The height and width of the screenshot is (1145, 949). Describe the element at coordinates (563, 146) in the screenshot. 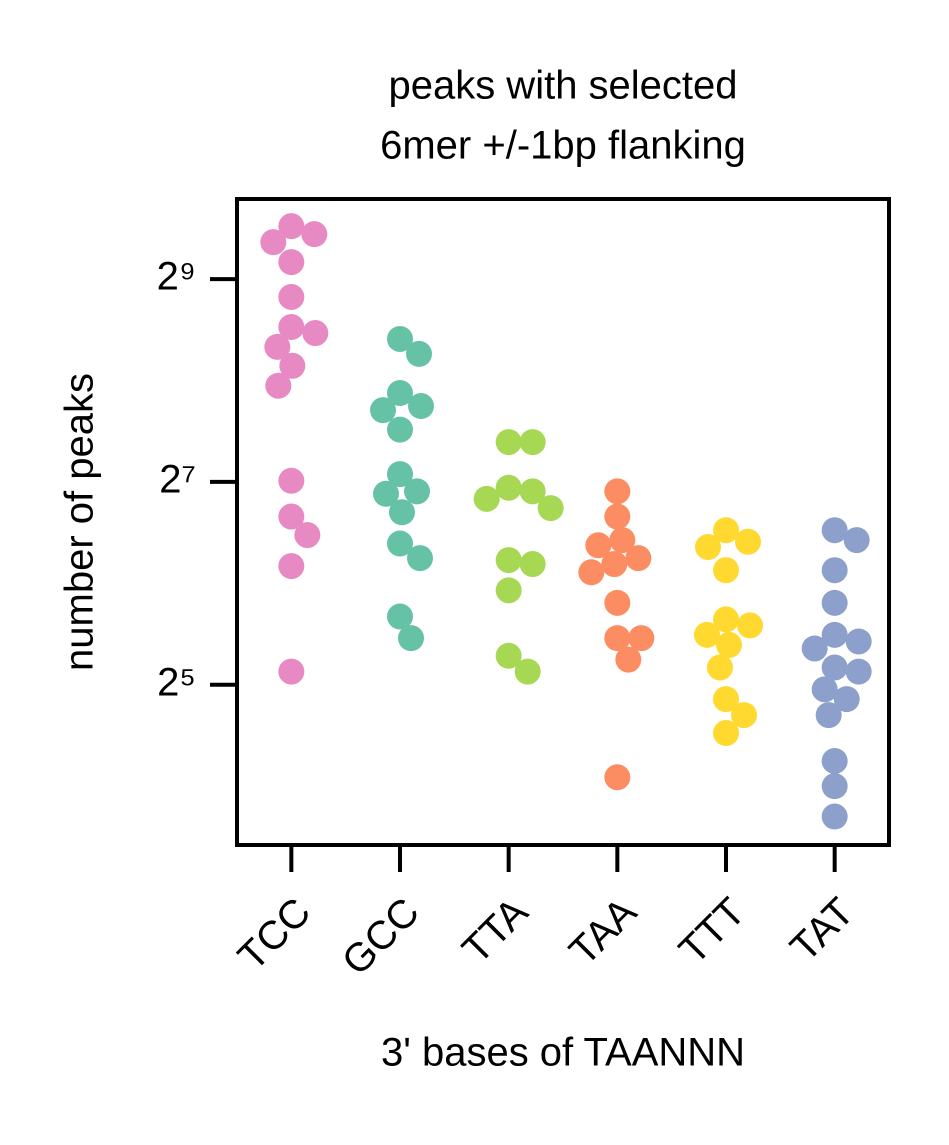

I see `chart-title: 6mer +/-1bp flanking` at that location.